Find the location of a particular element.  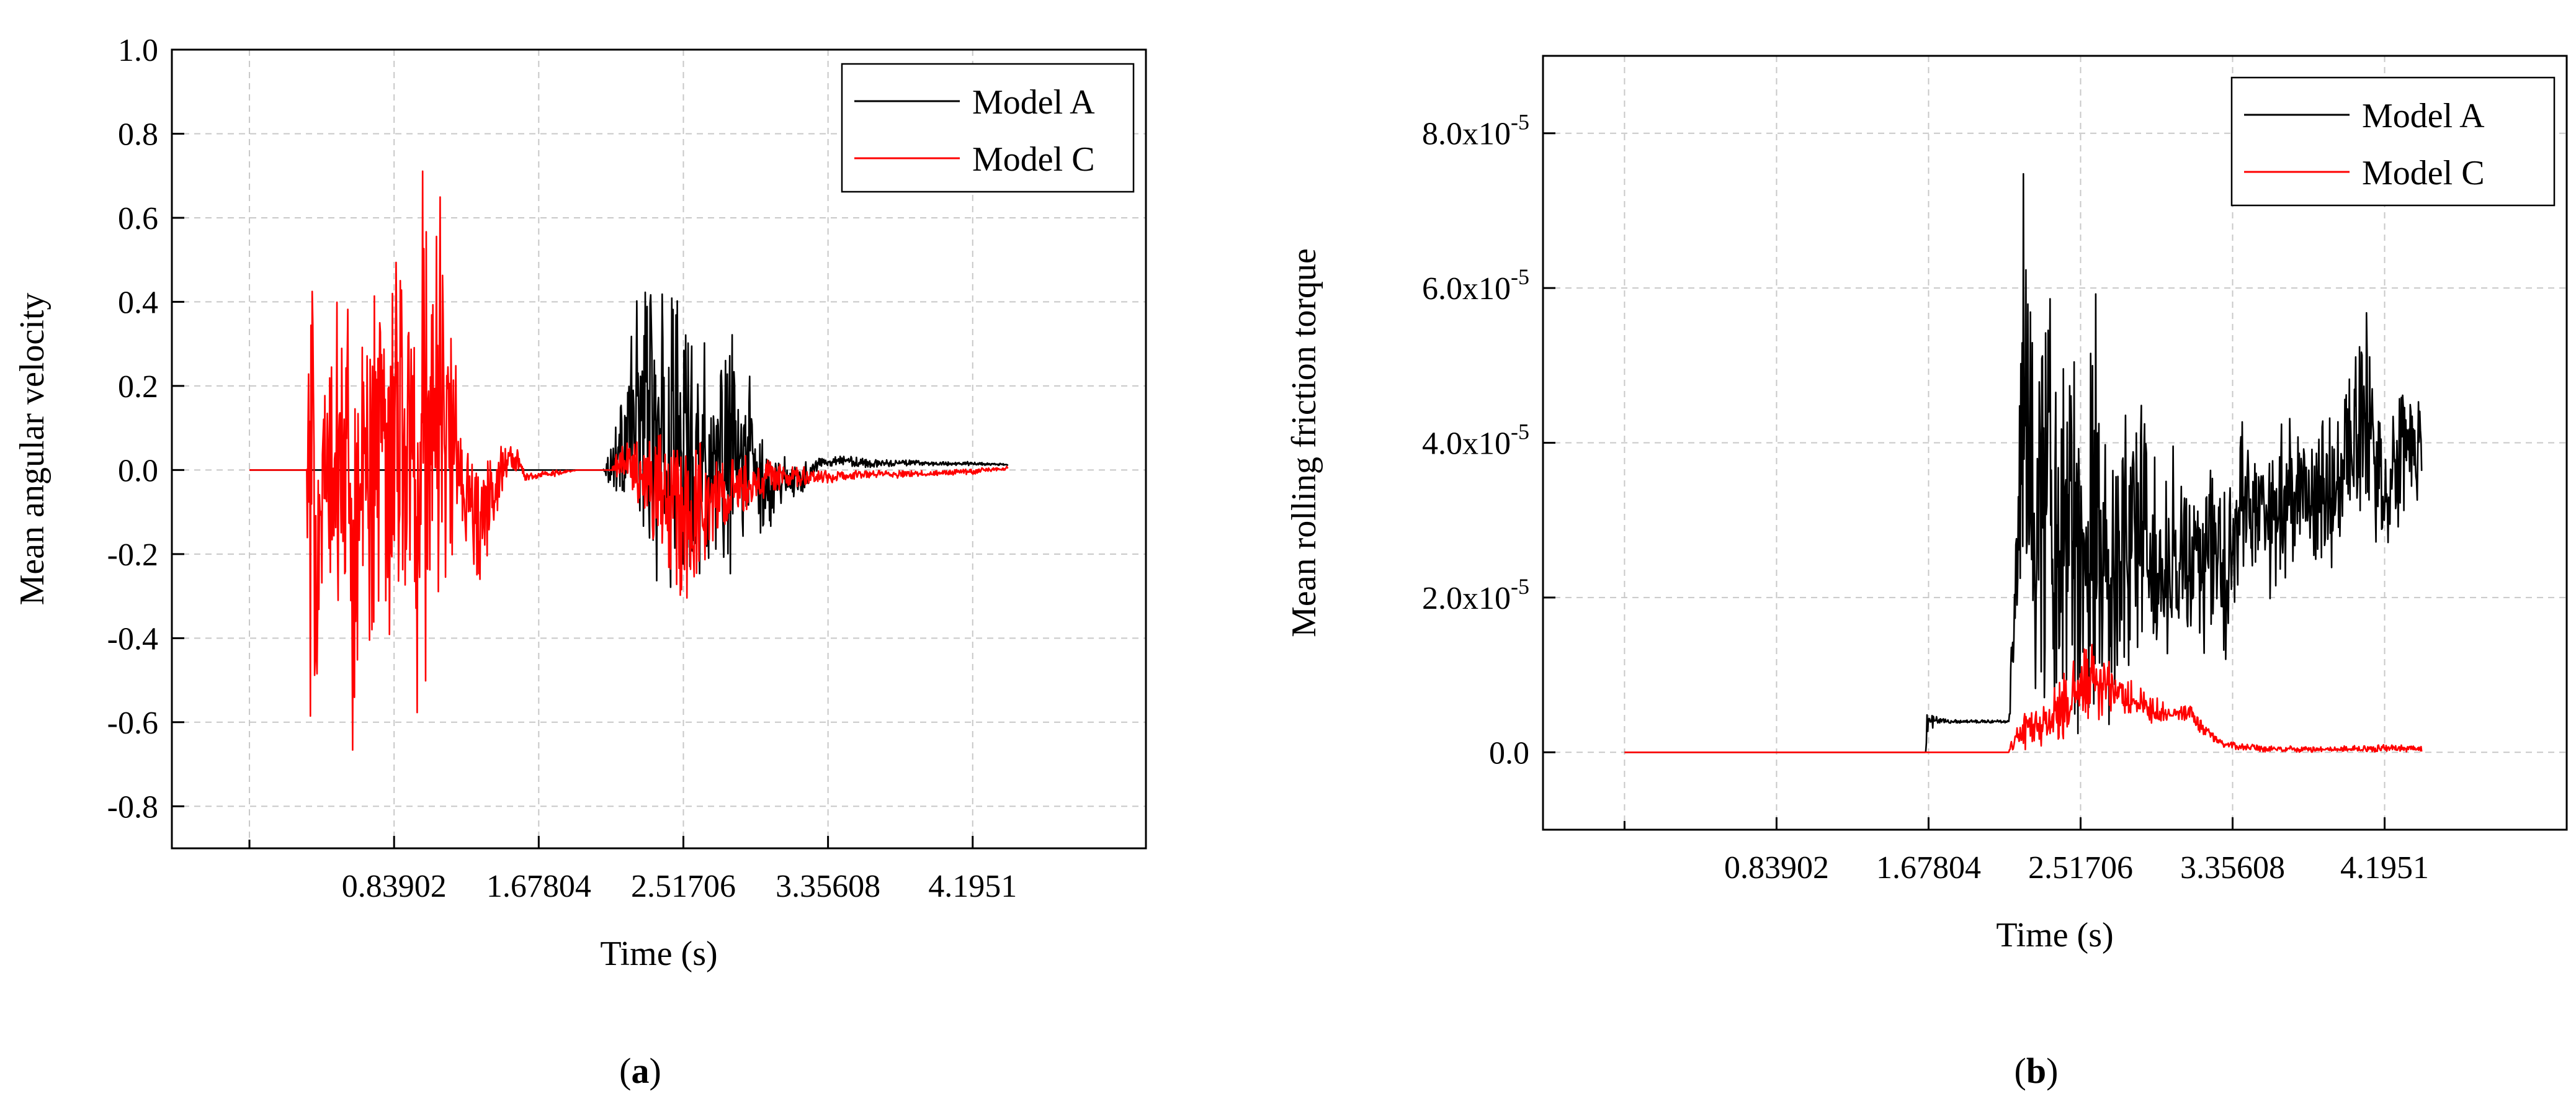

y-tick-label: 0.6 is located at coordinates (138, 218).